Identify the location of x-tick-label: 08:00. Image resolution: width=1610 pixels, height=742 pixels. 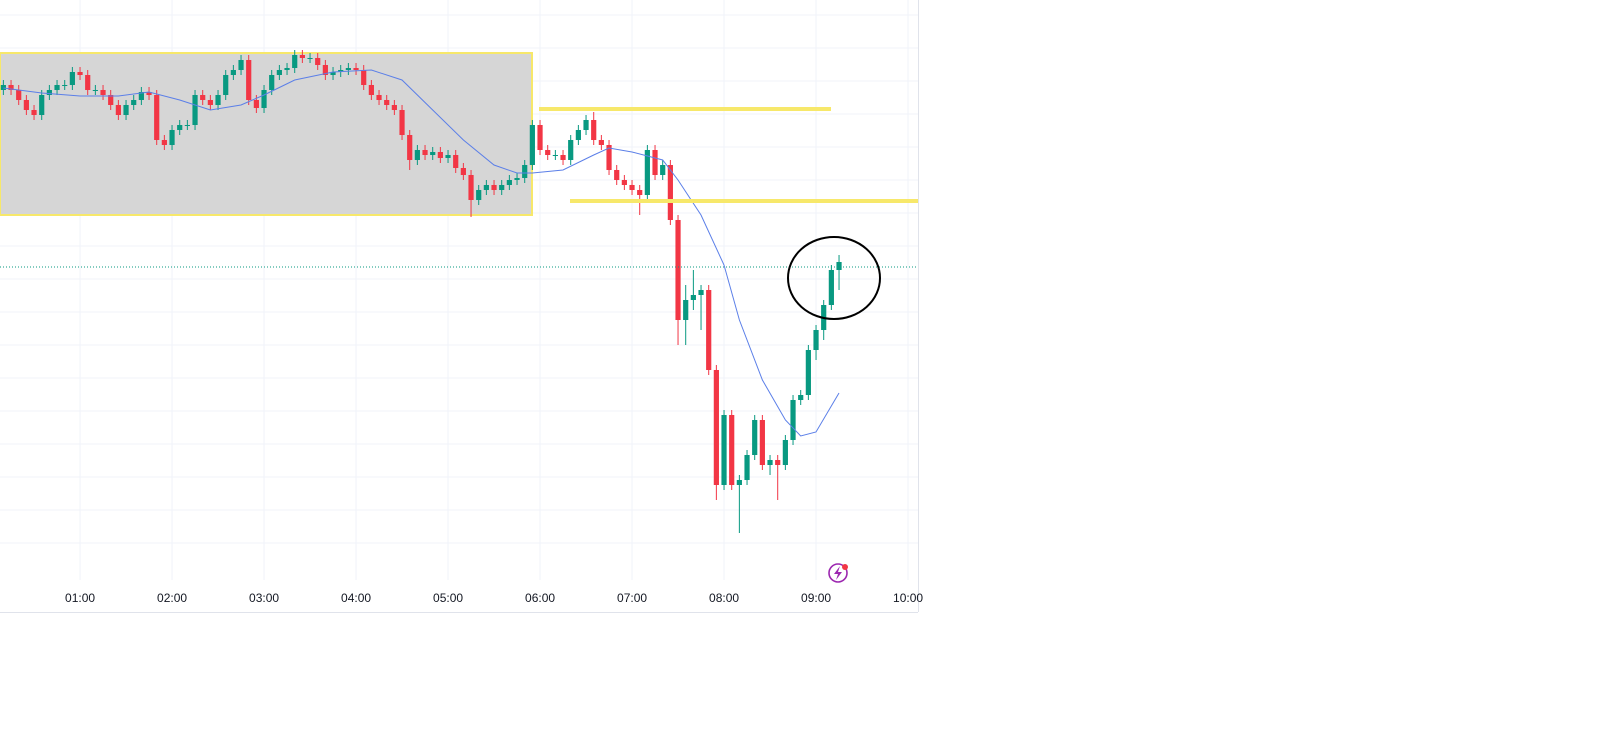
(724, 598).